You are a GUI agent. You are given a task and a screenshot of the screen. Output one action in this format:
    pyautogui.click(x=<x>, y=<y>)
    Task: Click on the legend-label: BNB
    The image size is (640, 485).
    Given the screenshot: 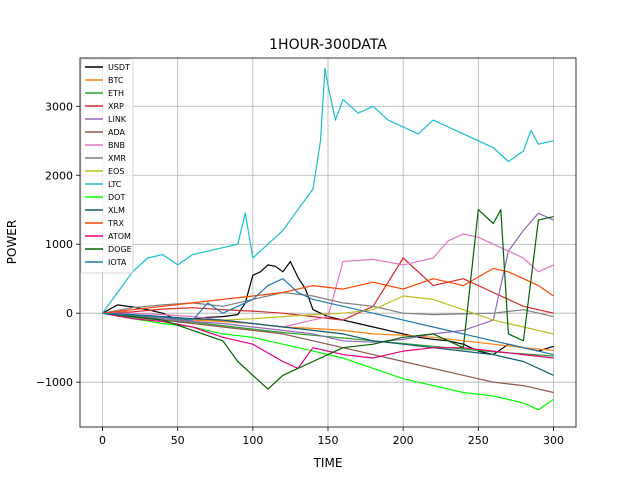 What is the action you would take?
    pyautogui.click(x=116, y=145)
    